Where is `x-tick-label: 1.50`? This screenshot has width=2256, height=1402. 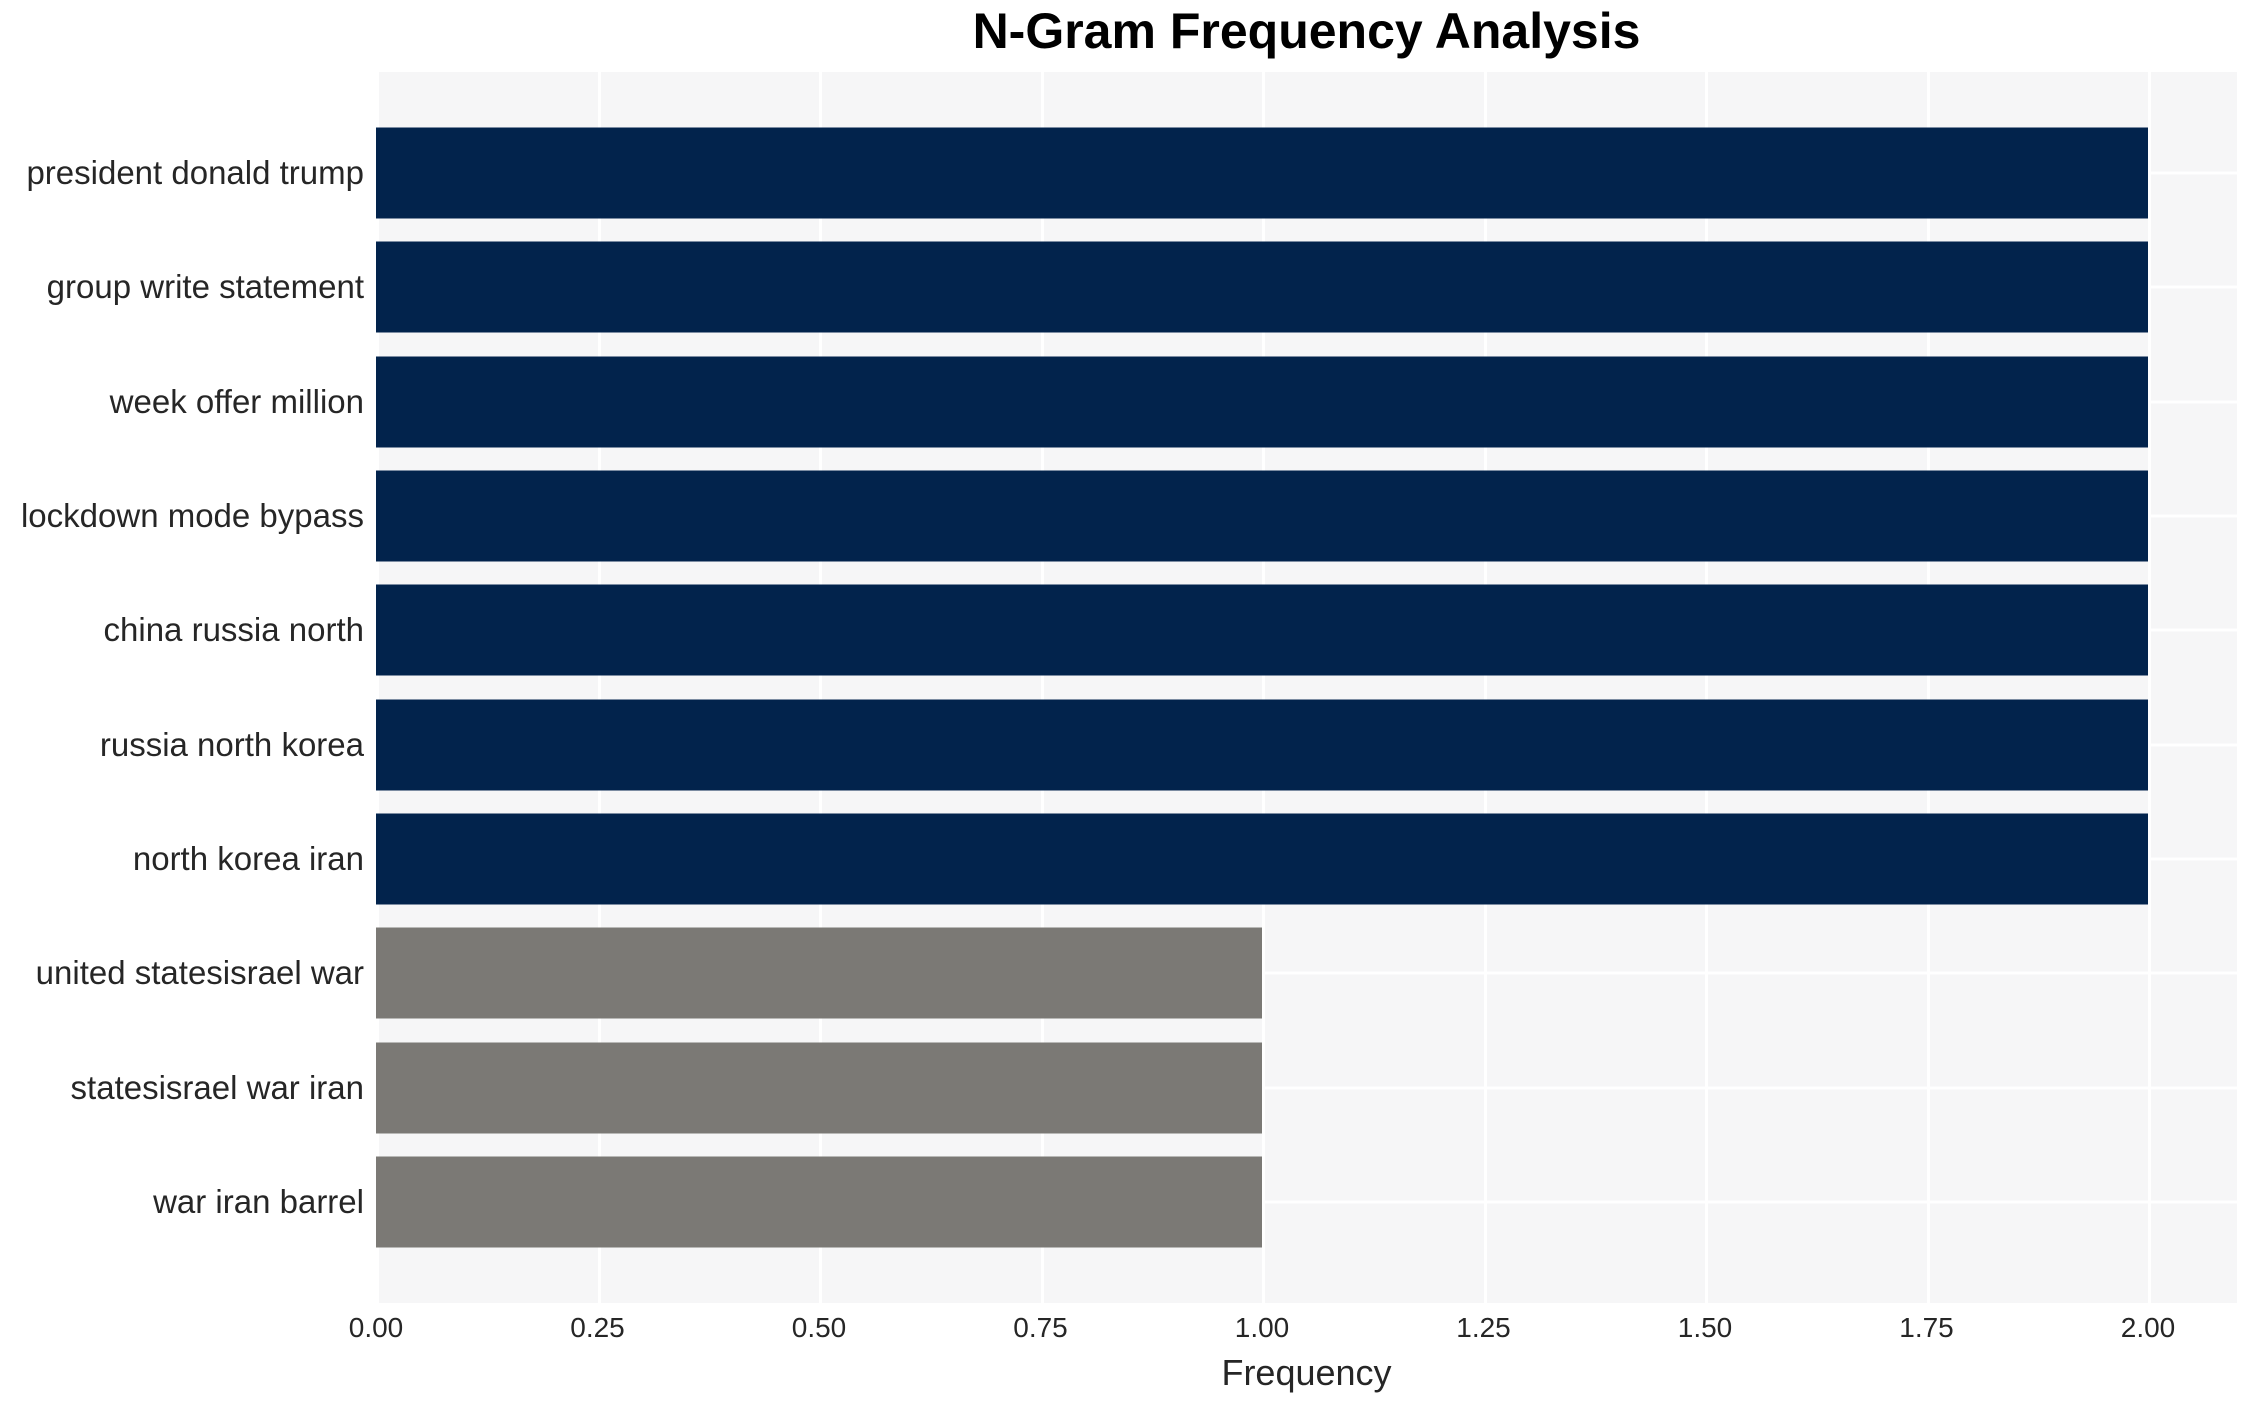 x-tick-label: 1.50 is located at coordinates (1705, 1327).